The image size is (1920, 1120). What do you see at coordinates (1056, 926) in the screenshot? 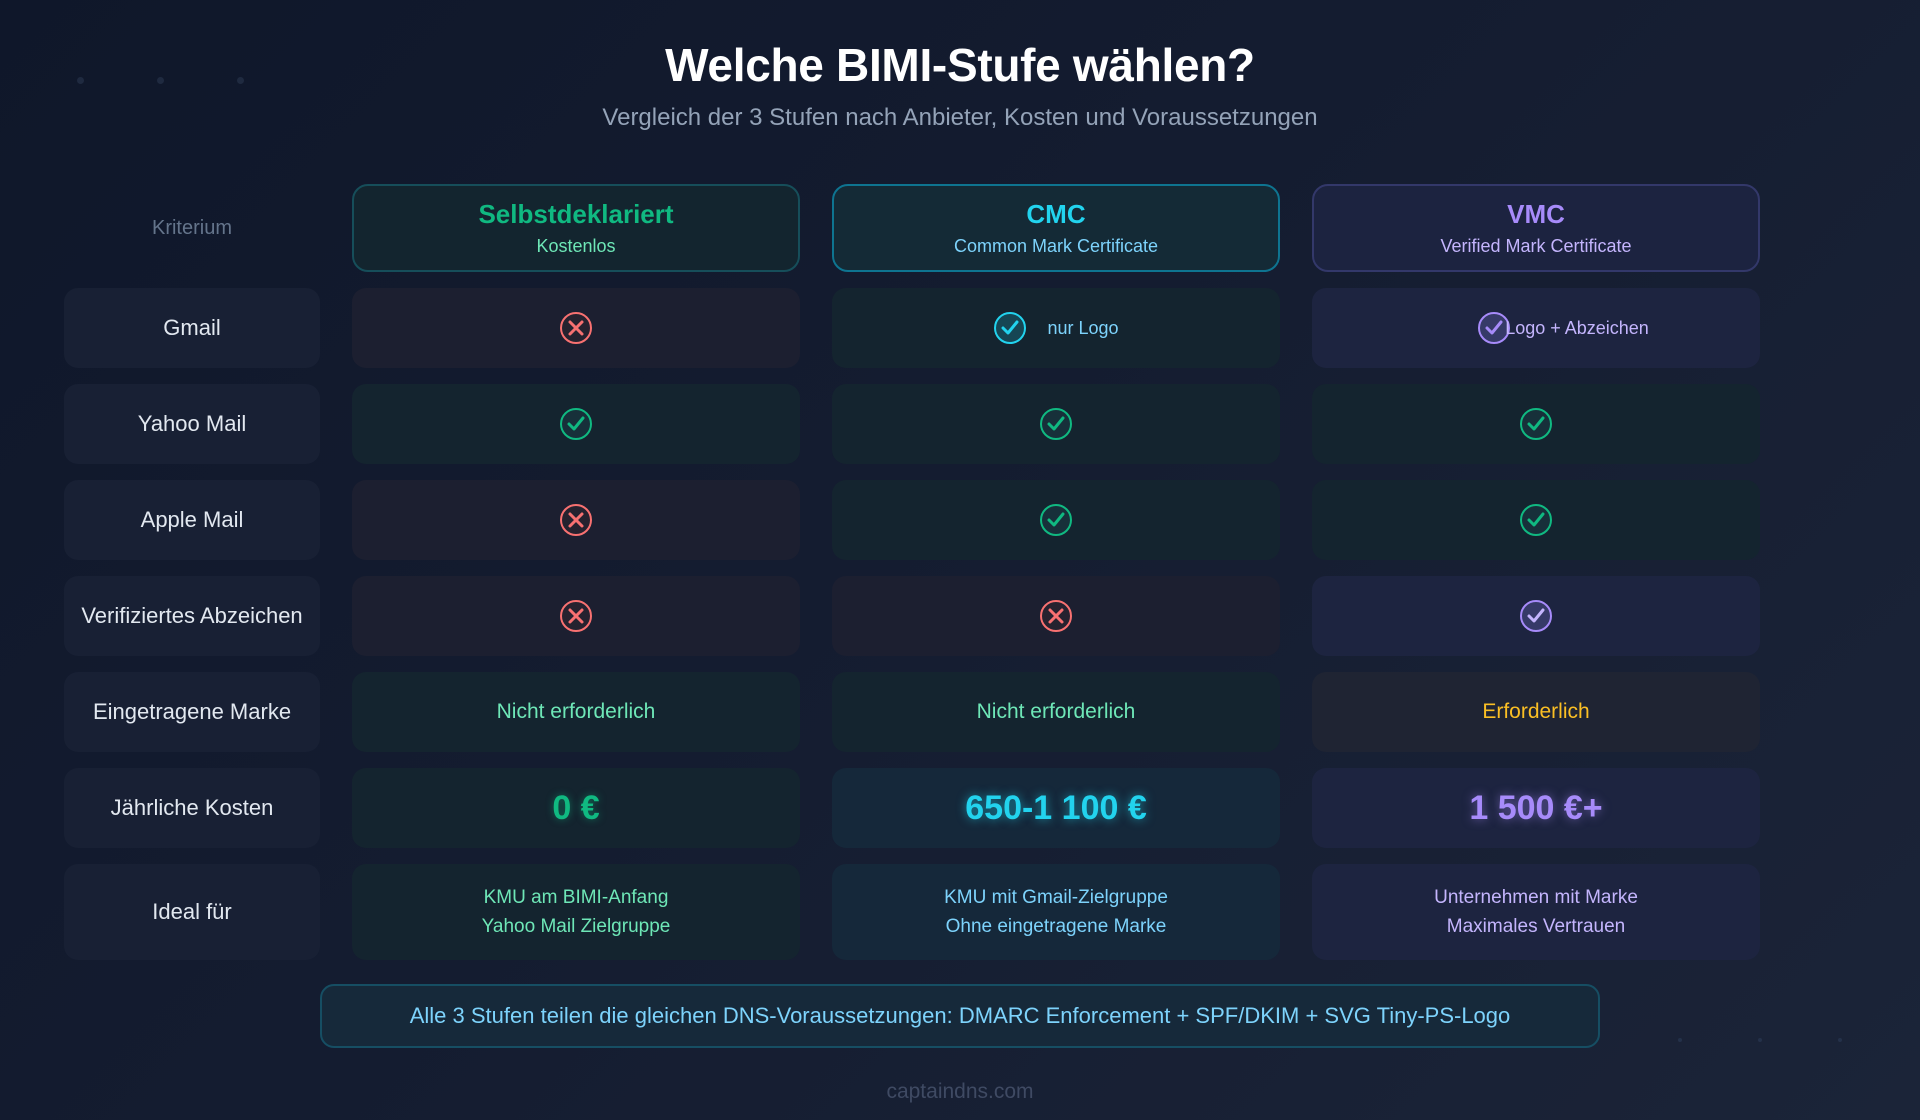
I see `ideal-line: Ohne eingetragene Marke` at bounding box center [1056, 926].